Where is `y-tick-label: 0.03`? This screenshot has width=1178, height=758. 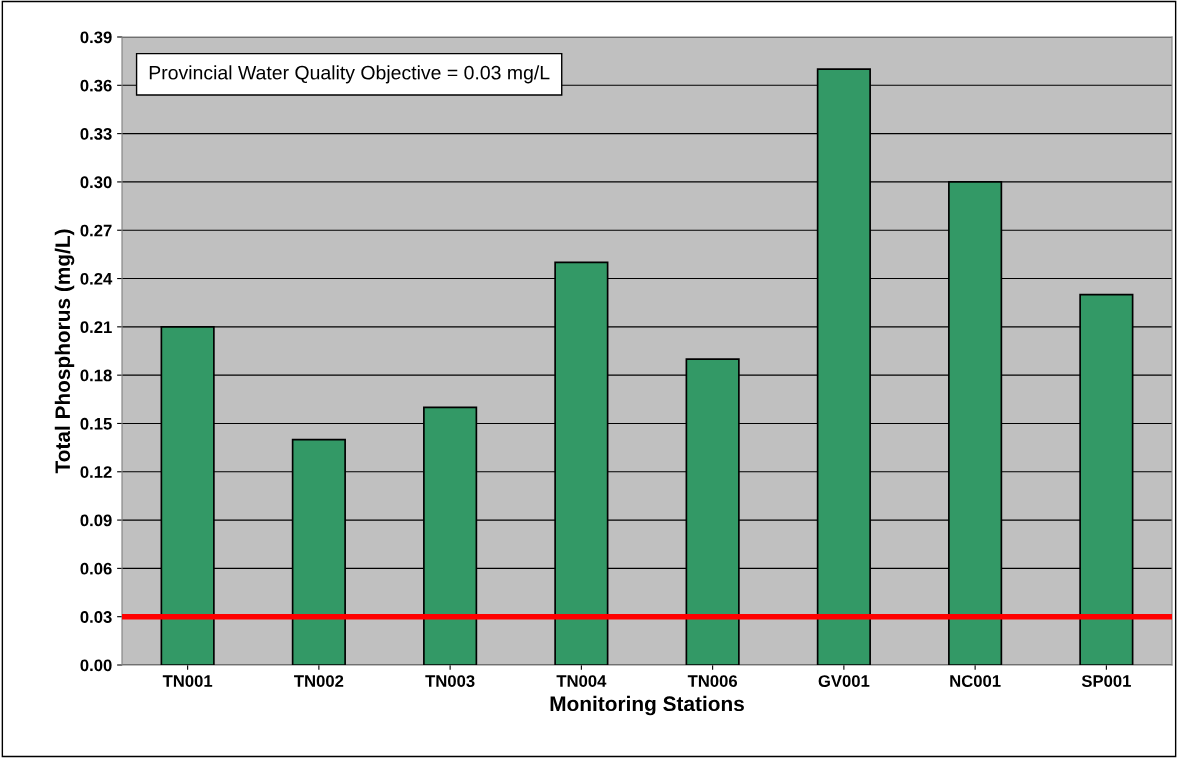
y-tick-label: 0.03 is located at coordinates (96, 617).